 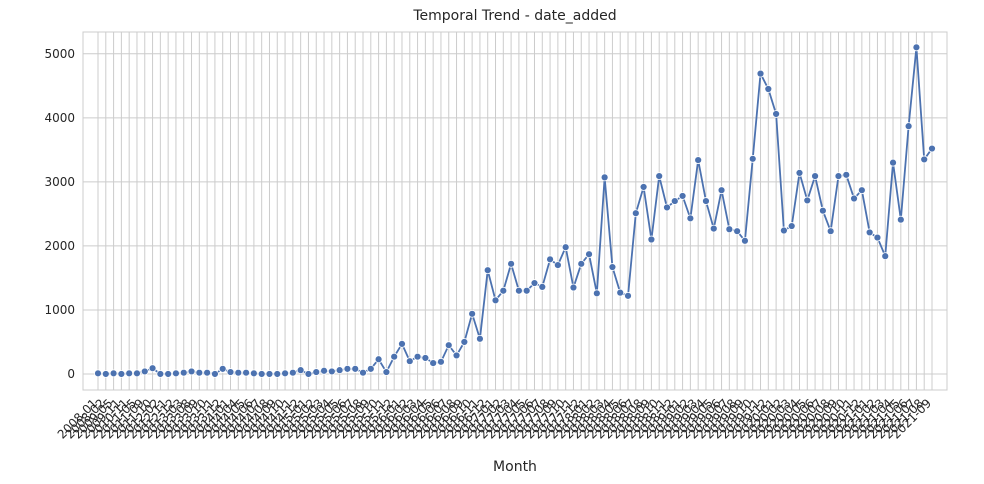 I want to click on y-tick-label: 0, so click(x=71, y=374).